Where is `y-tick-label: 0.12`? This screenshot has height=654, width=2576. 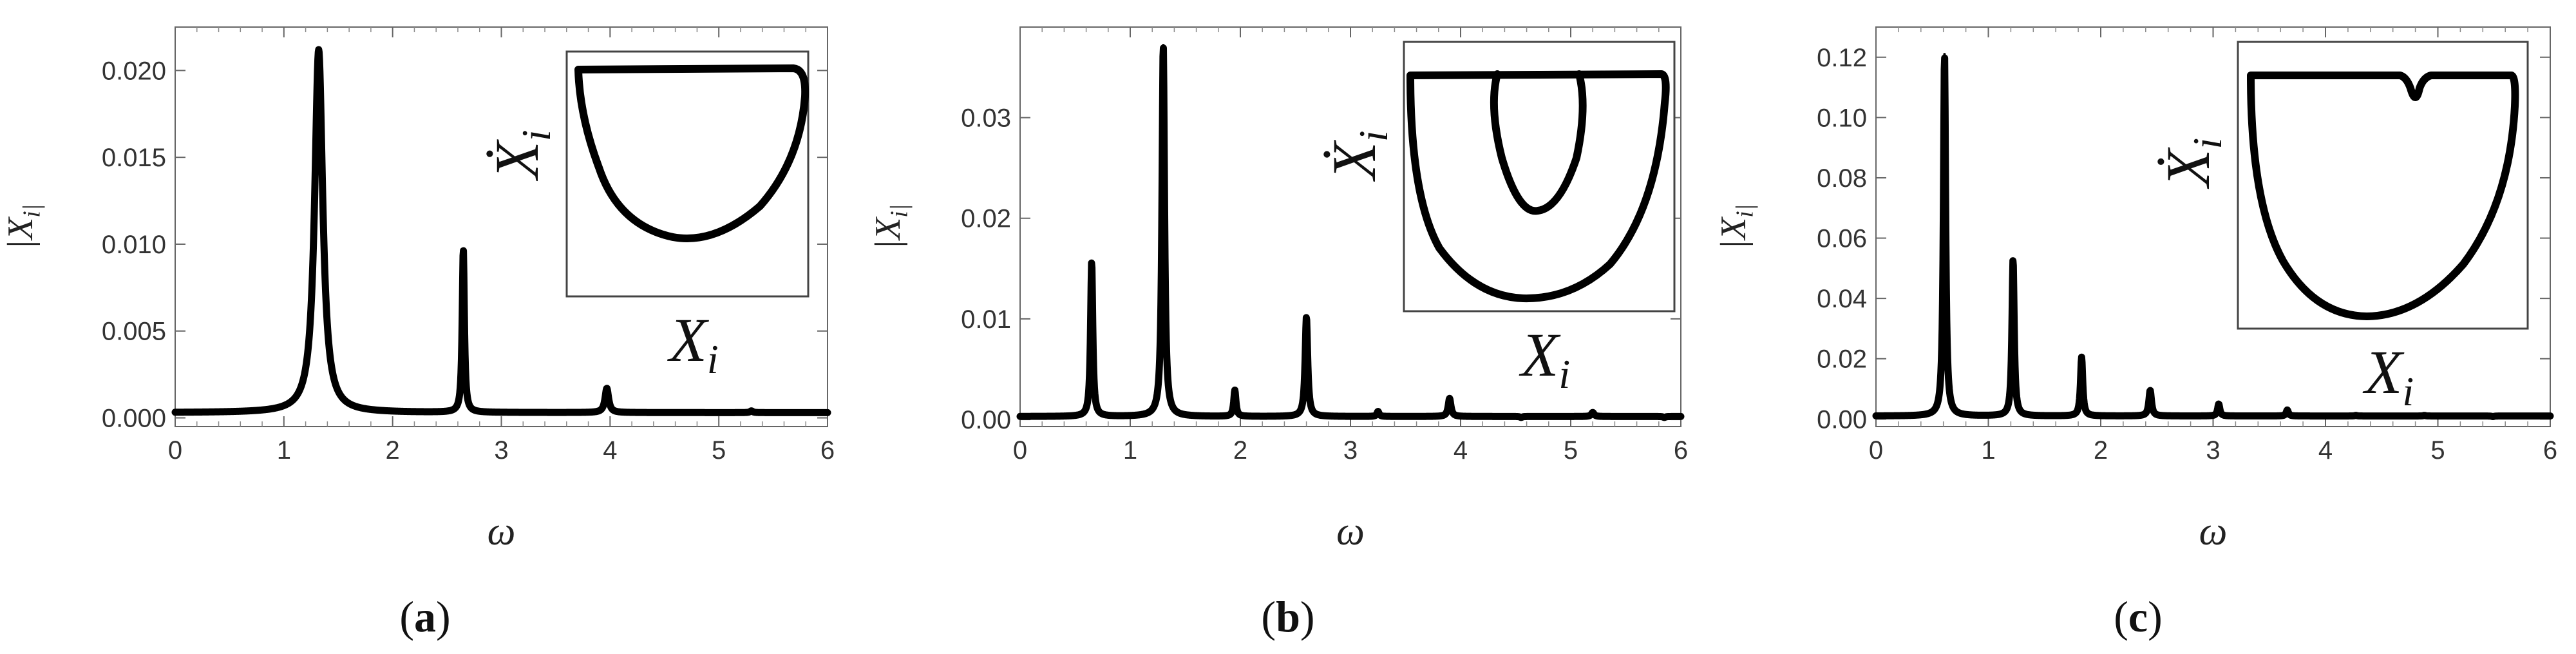 y-tick-label: 0.12 is located at coordinates (1842, 58).